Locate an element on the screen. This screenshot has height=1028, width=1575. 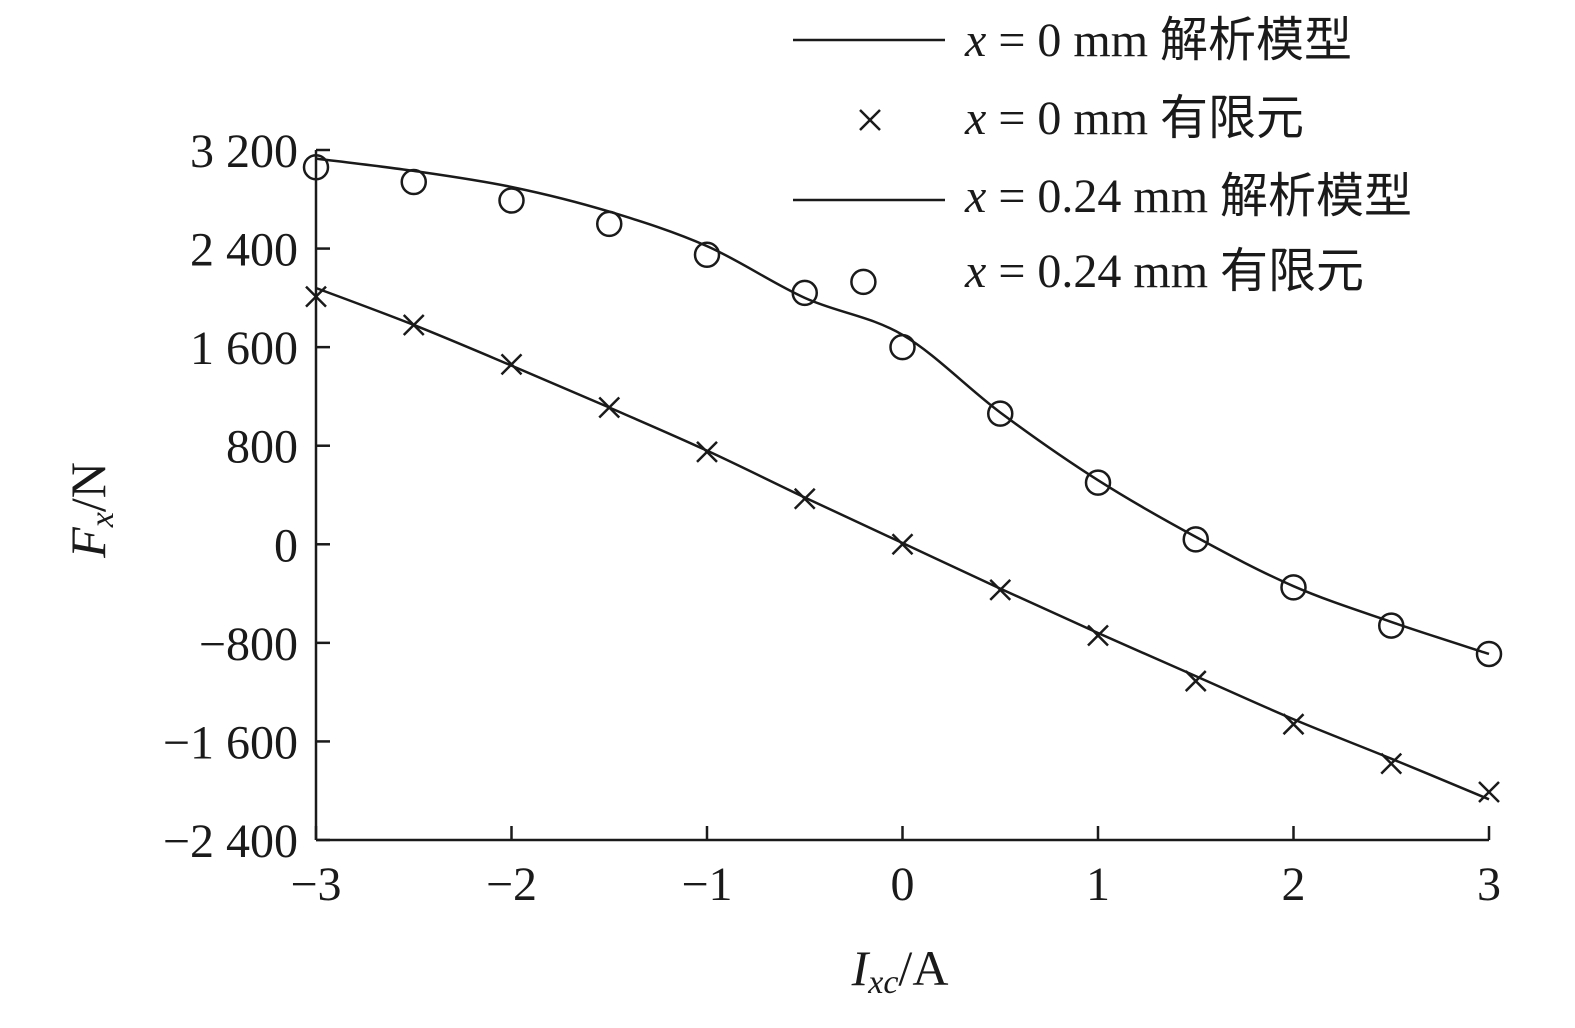
x-tick-label: 1 is located at coordinates (1098, 884).